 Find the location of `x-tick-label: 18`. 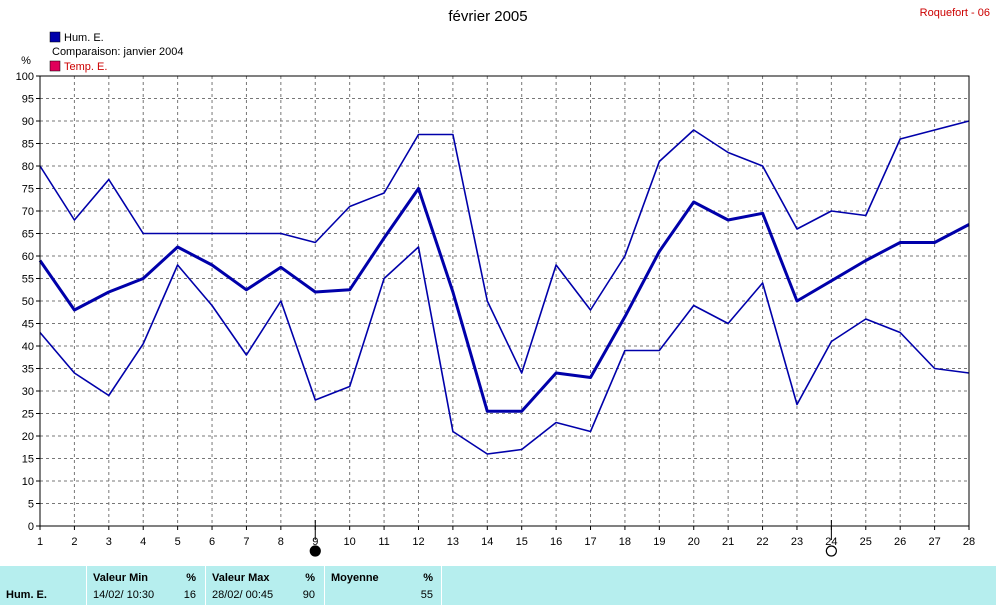

x-tick-label: 18 is located at coordinates (625, 542).